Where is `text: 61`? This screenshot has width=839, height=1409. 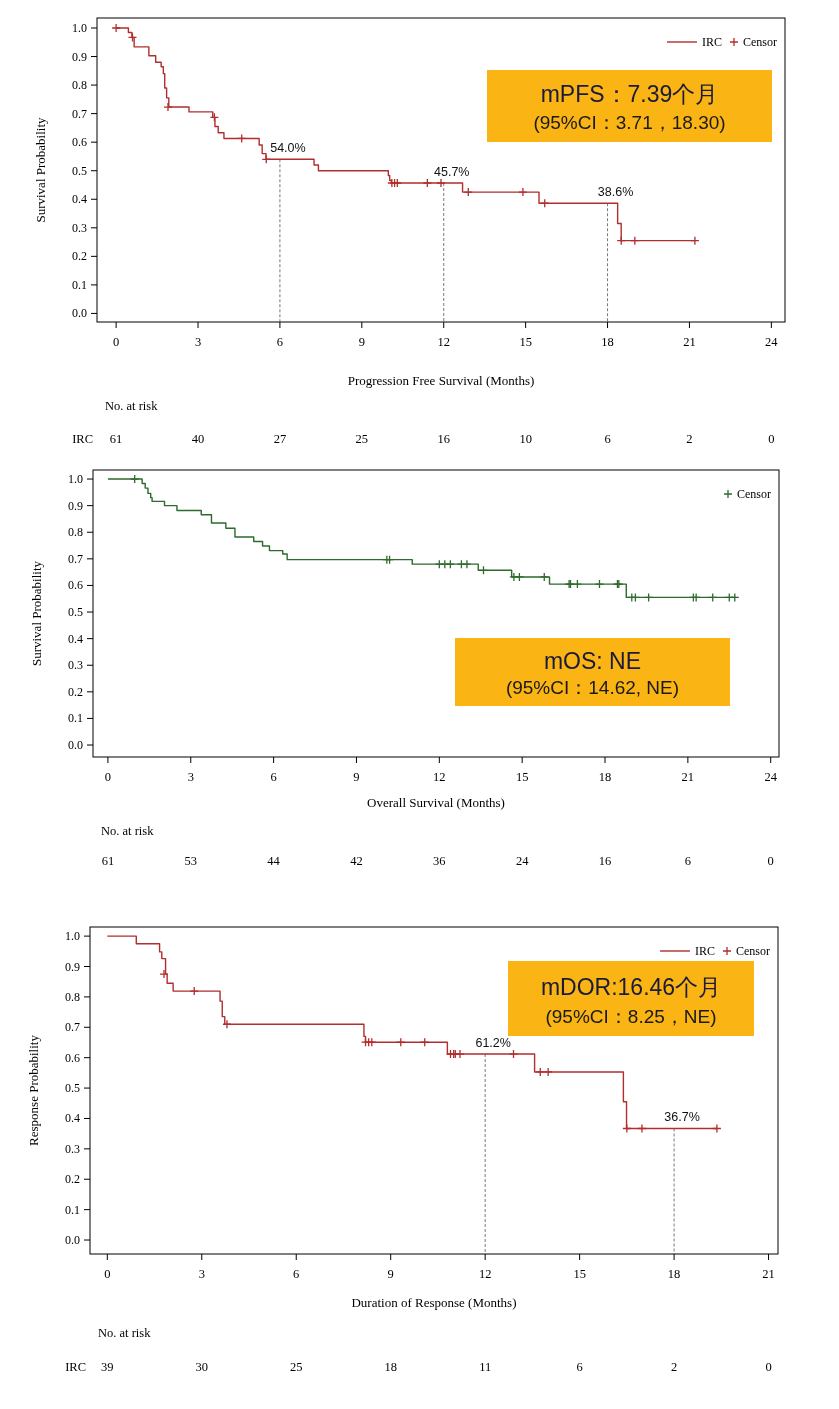 text: 61 is located at coordinates (116, 439).